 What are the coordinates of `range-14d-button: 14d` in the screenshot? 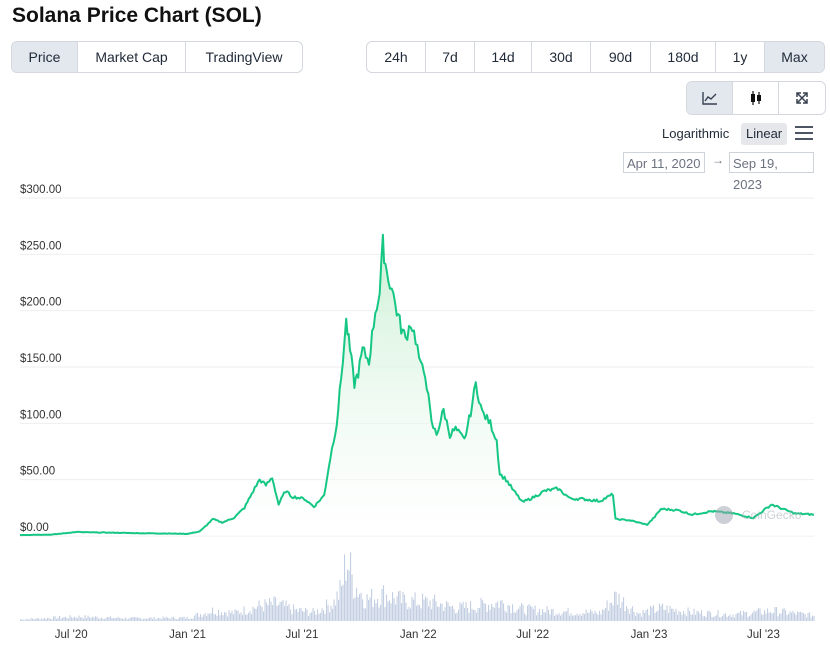 It's located at (503, 57).